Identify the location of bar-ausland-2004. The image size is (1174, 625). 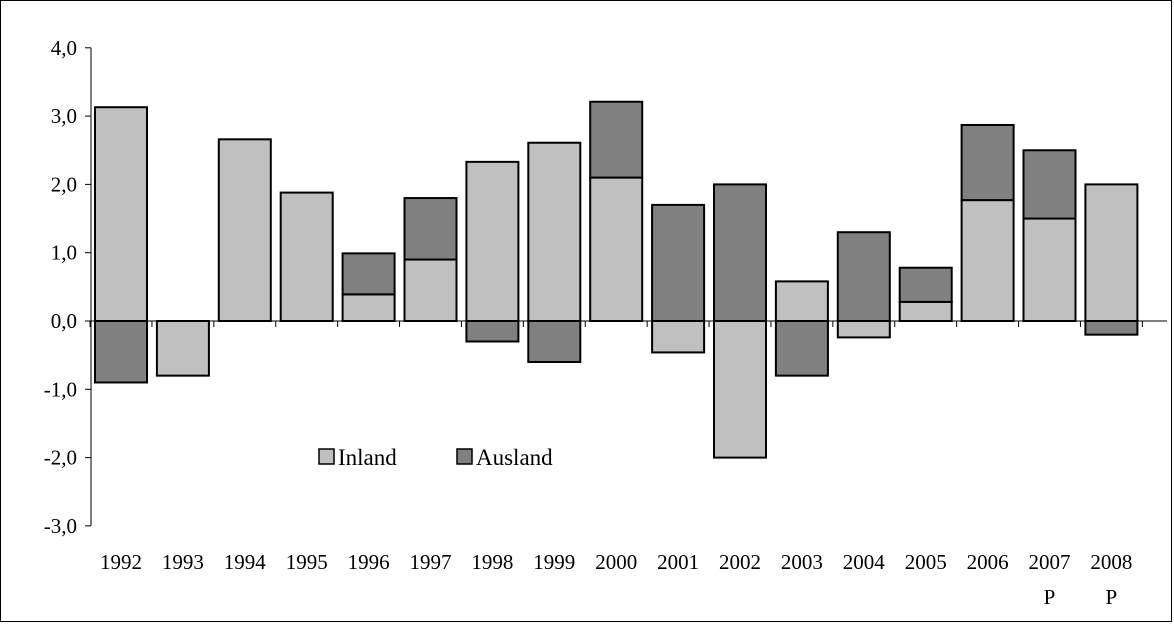
(863, 277).